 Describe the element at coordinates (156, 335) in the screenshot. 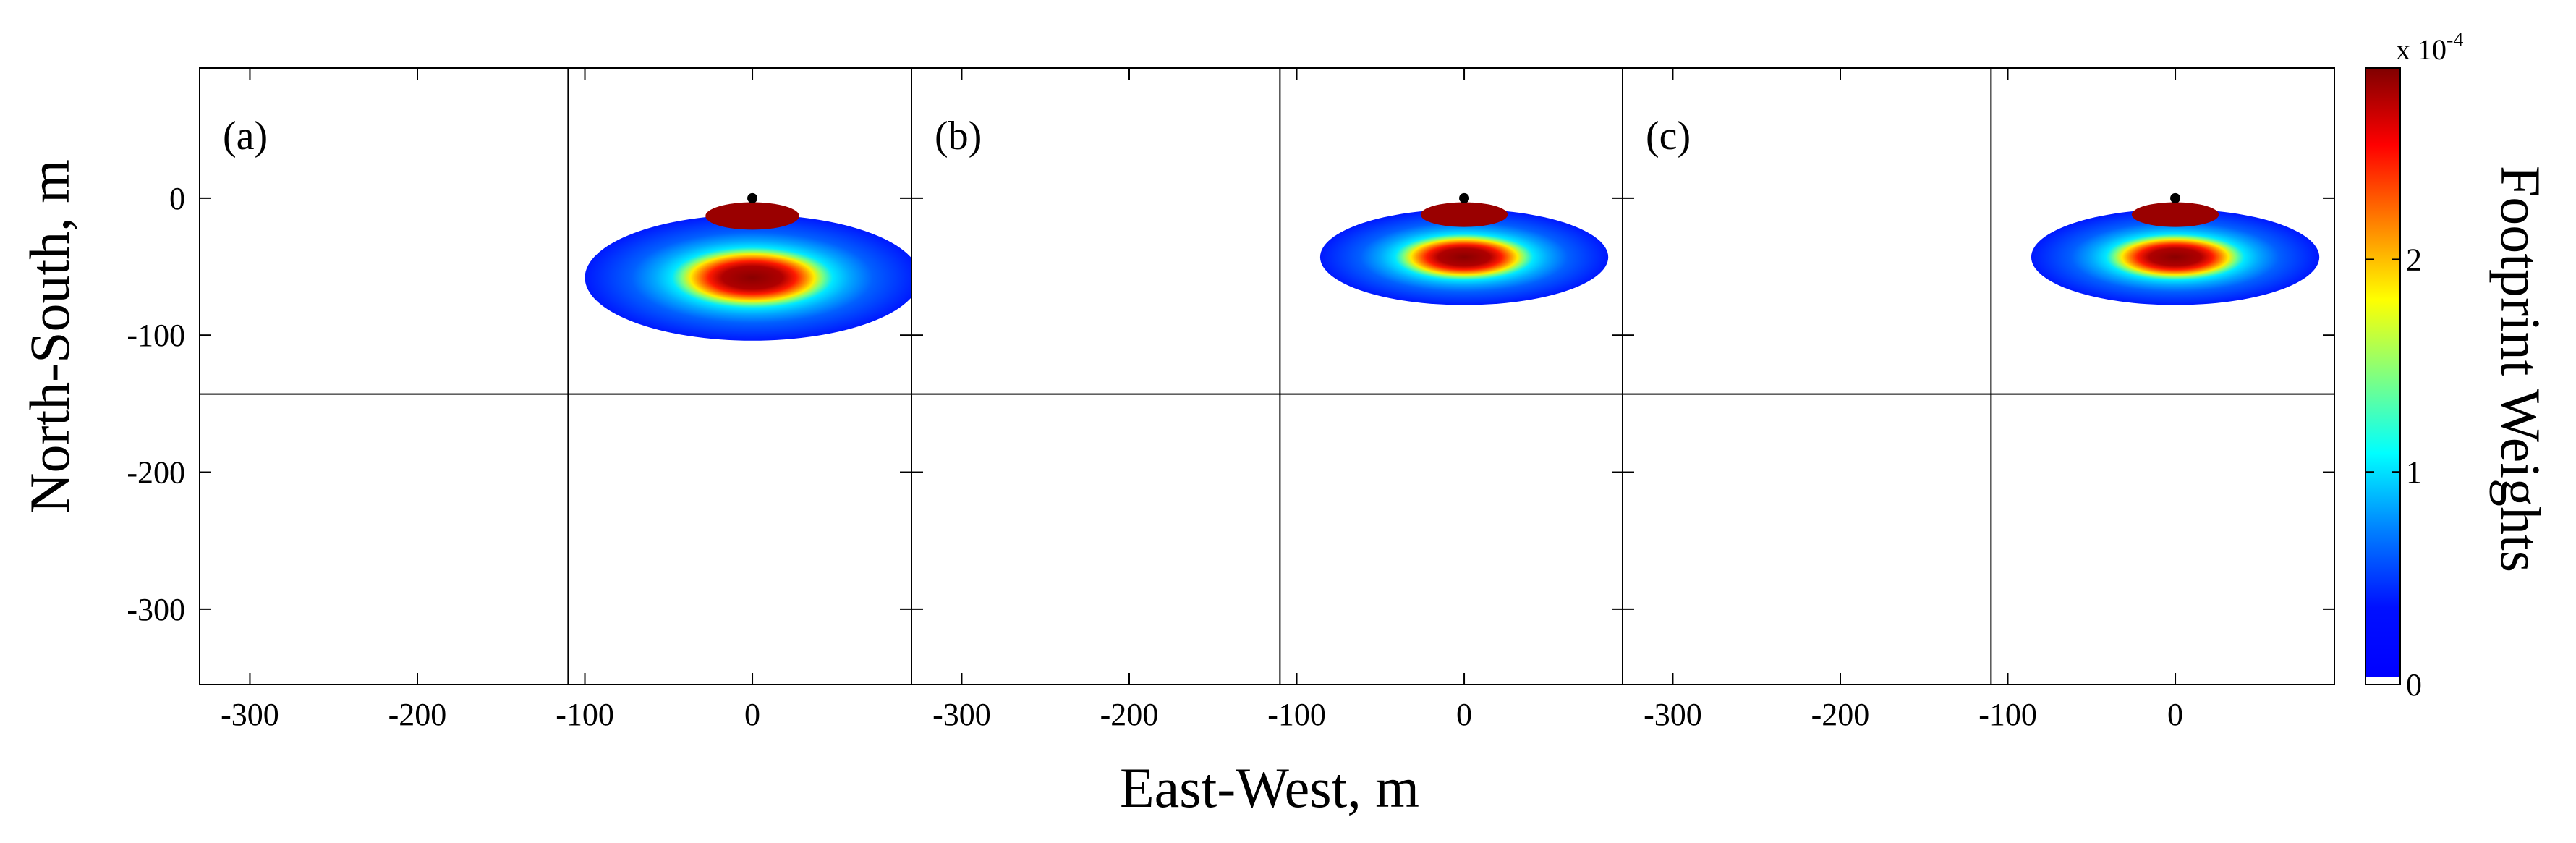

I see `y-tick-label: -100` at that location.